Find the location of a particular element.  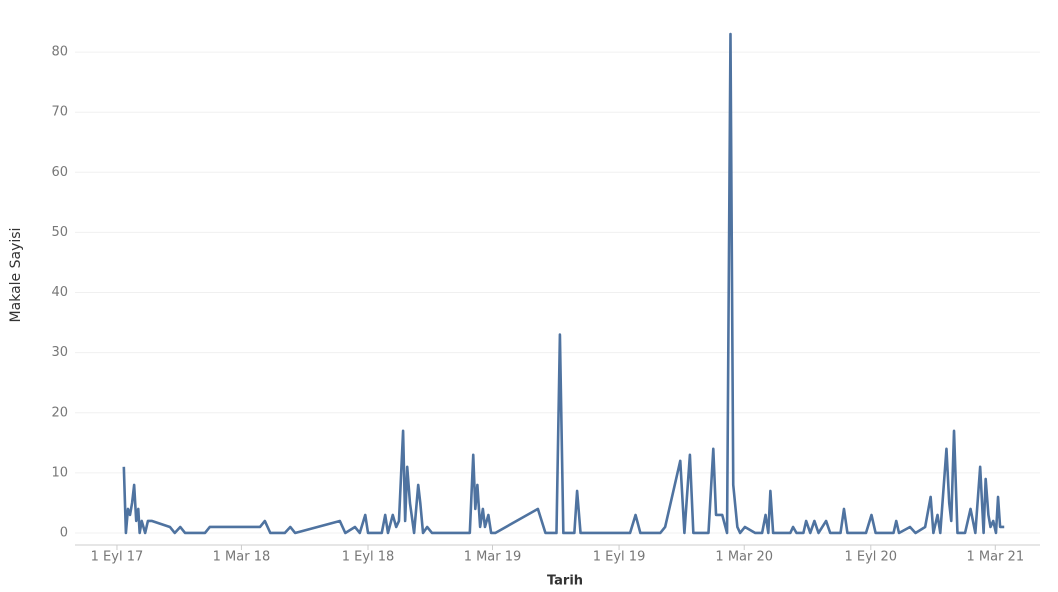

y-axis-title: Makale Sayisi is located at coordinates (16, 275).